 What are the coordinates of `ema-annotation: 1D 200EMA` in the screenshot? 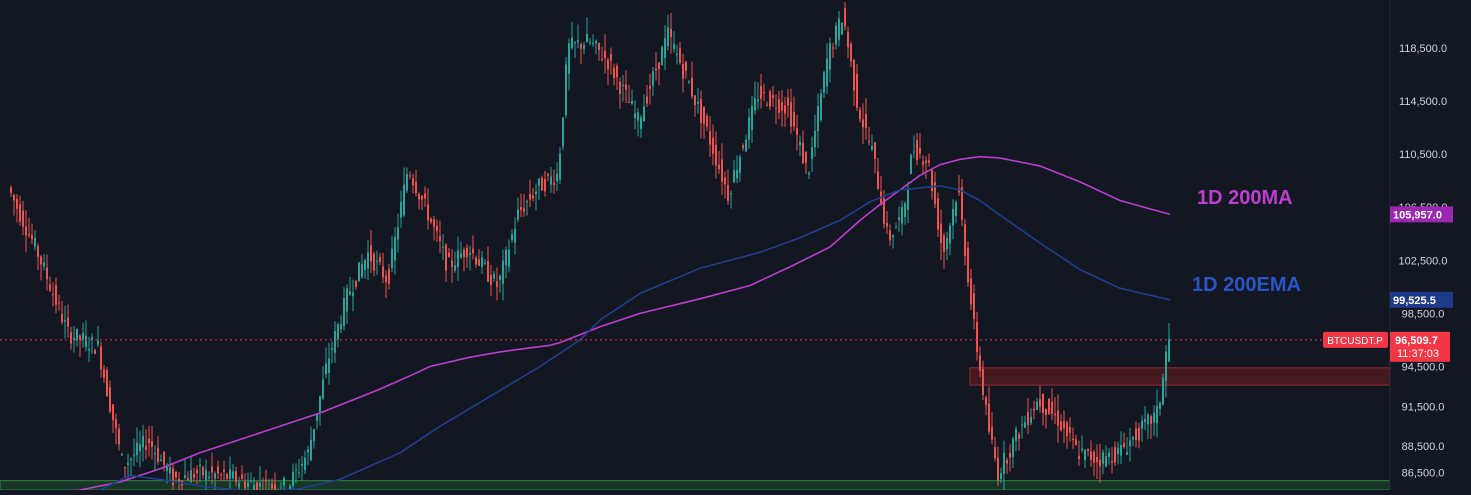 It's located at (1246, 285).